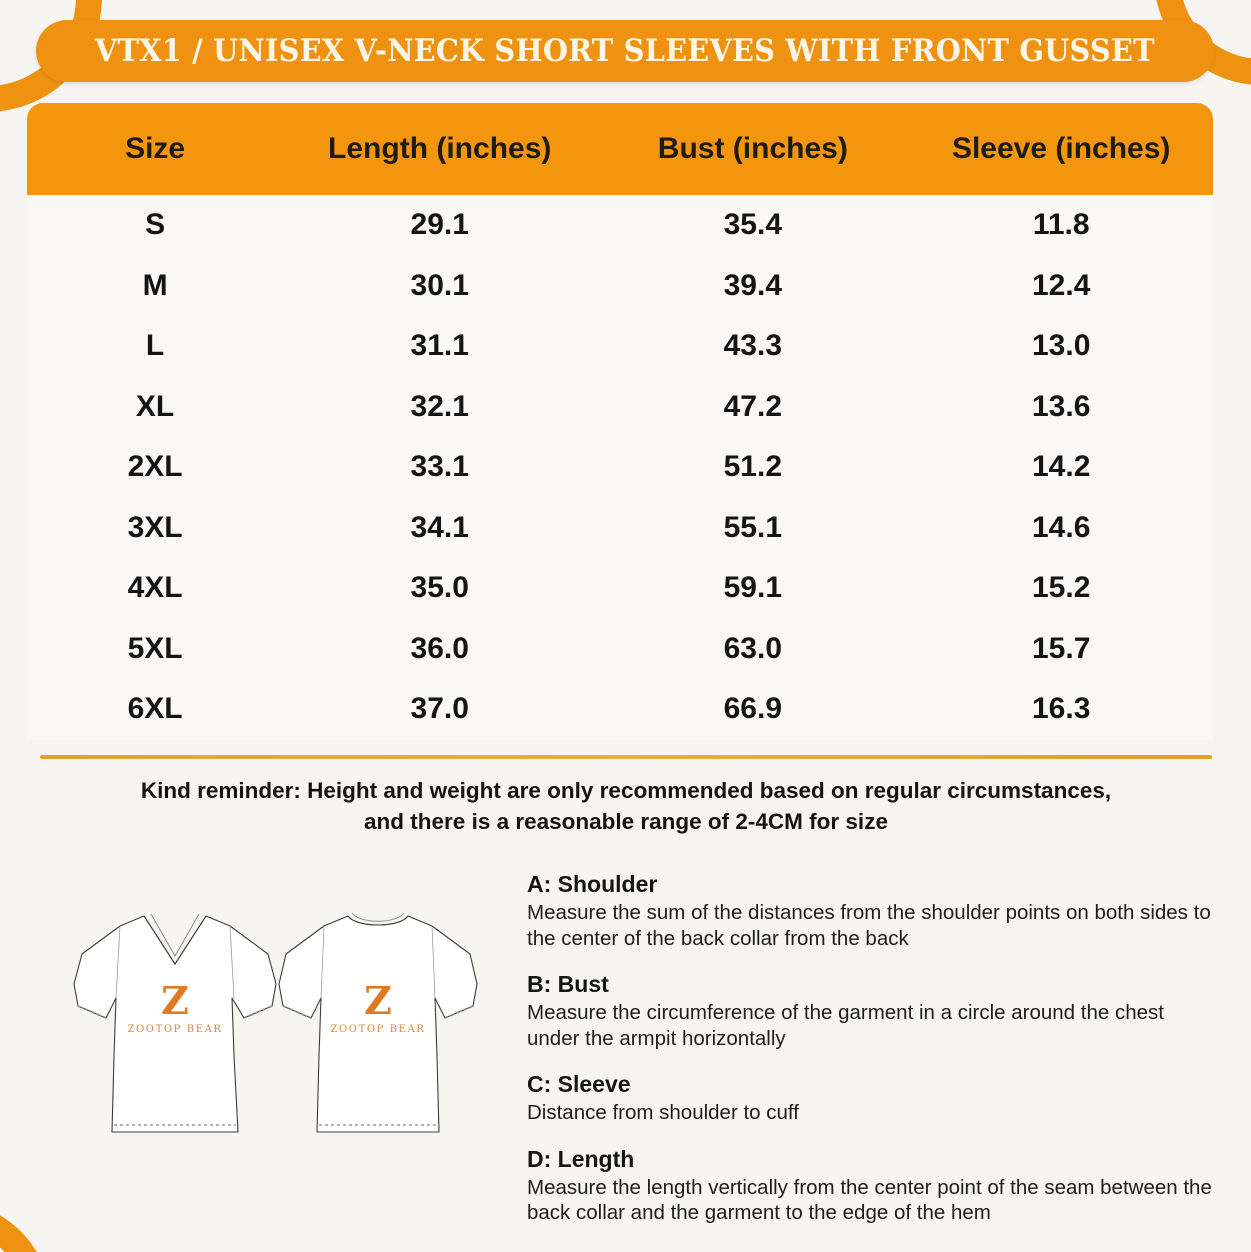  Describe the element at coordinates (753, 588) in the screenshot. I see `cell-bust: 59.1` at that location.